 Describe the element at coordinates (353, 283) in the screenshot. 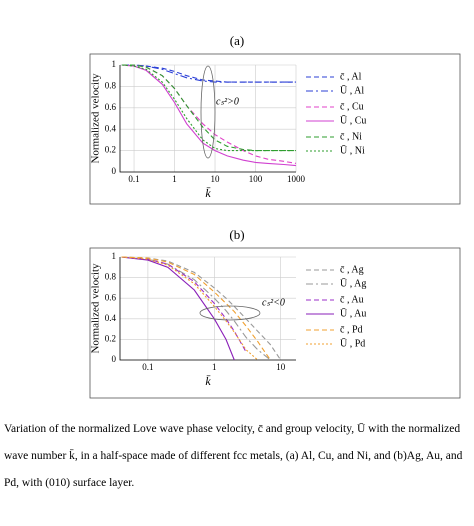

I see `legend-label: Ū , Ag` at that location.